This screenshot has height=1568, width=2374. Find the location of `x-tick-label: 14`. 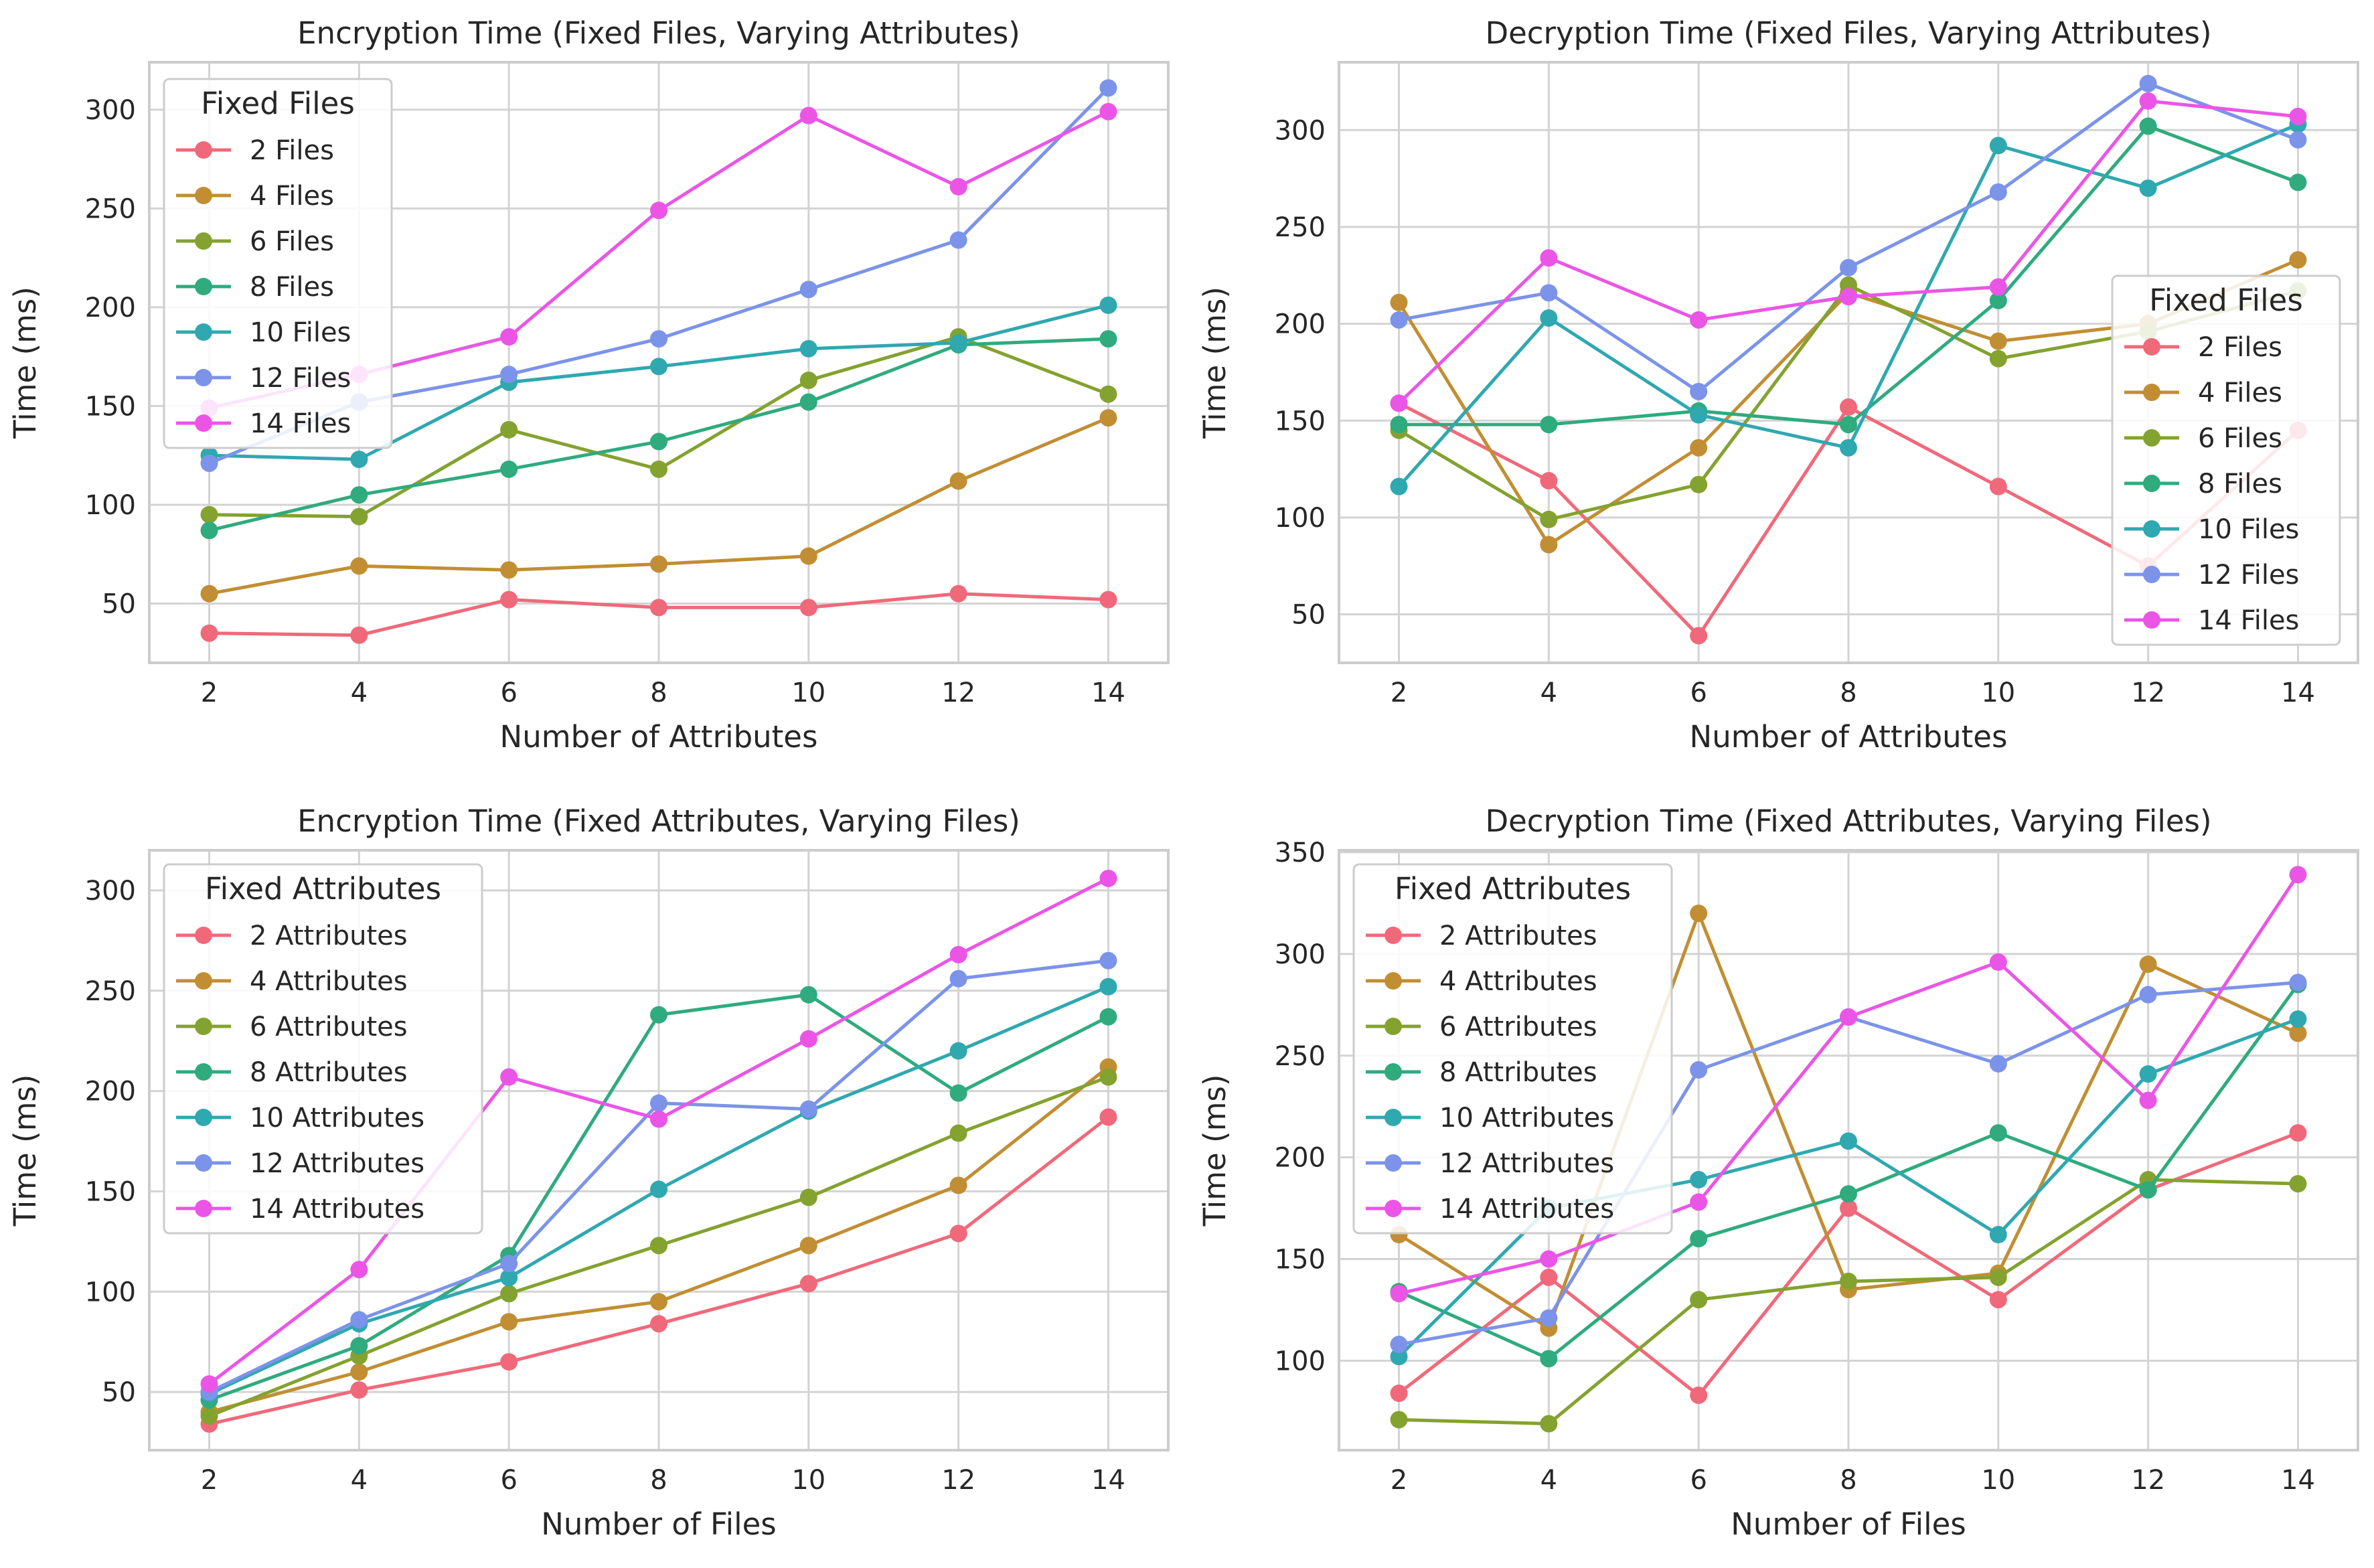

x-tick-label: 14 is located at coordinates (2298, 693).